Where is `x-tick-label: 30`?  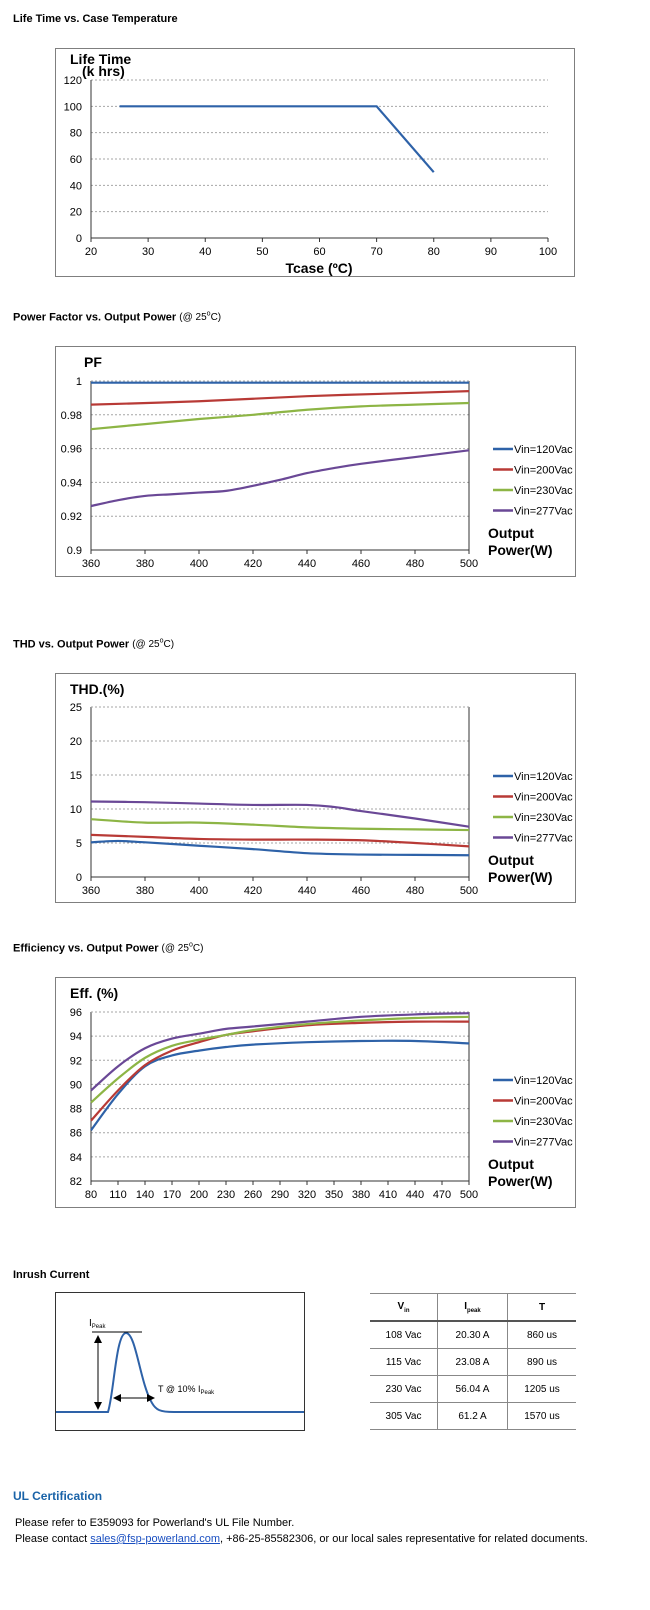
x-tick-label: 30 is located at coordinates (148, 252).